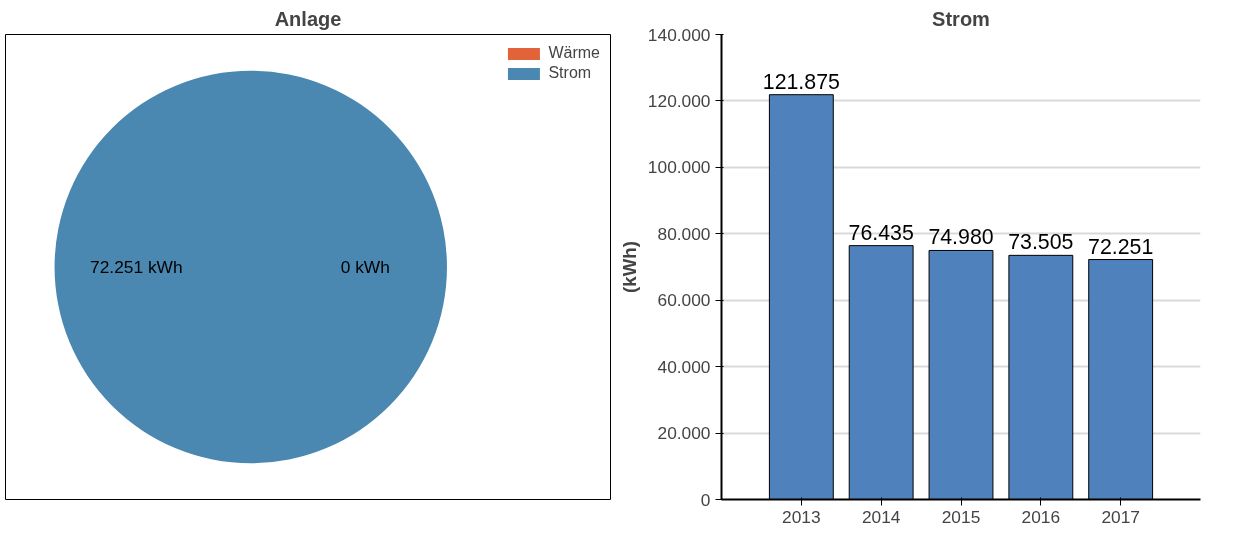 This screenshot has width=1244, height=533. I want to click on y-tick-label: 60.000, so click(684, 300).